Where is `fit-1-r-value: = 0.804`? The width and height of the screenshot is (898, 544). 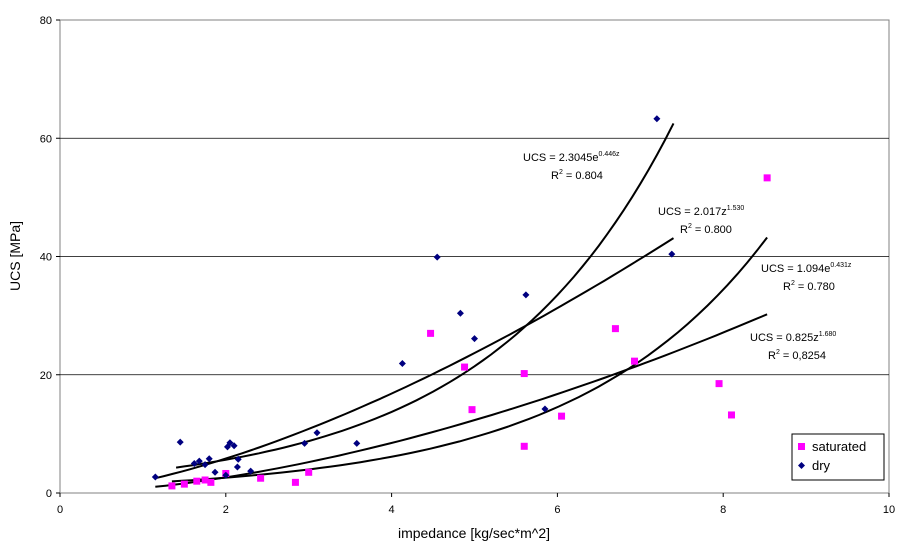 fit-1-r-value: = 0.804 is located at coordinates (583, 176).